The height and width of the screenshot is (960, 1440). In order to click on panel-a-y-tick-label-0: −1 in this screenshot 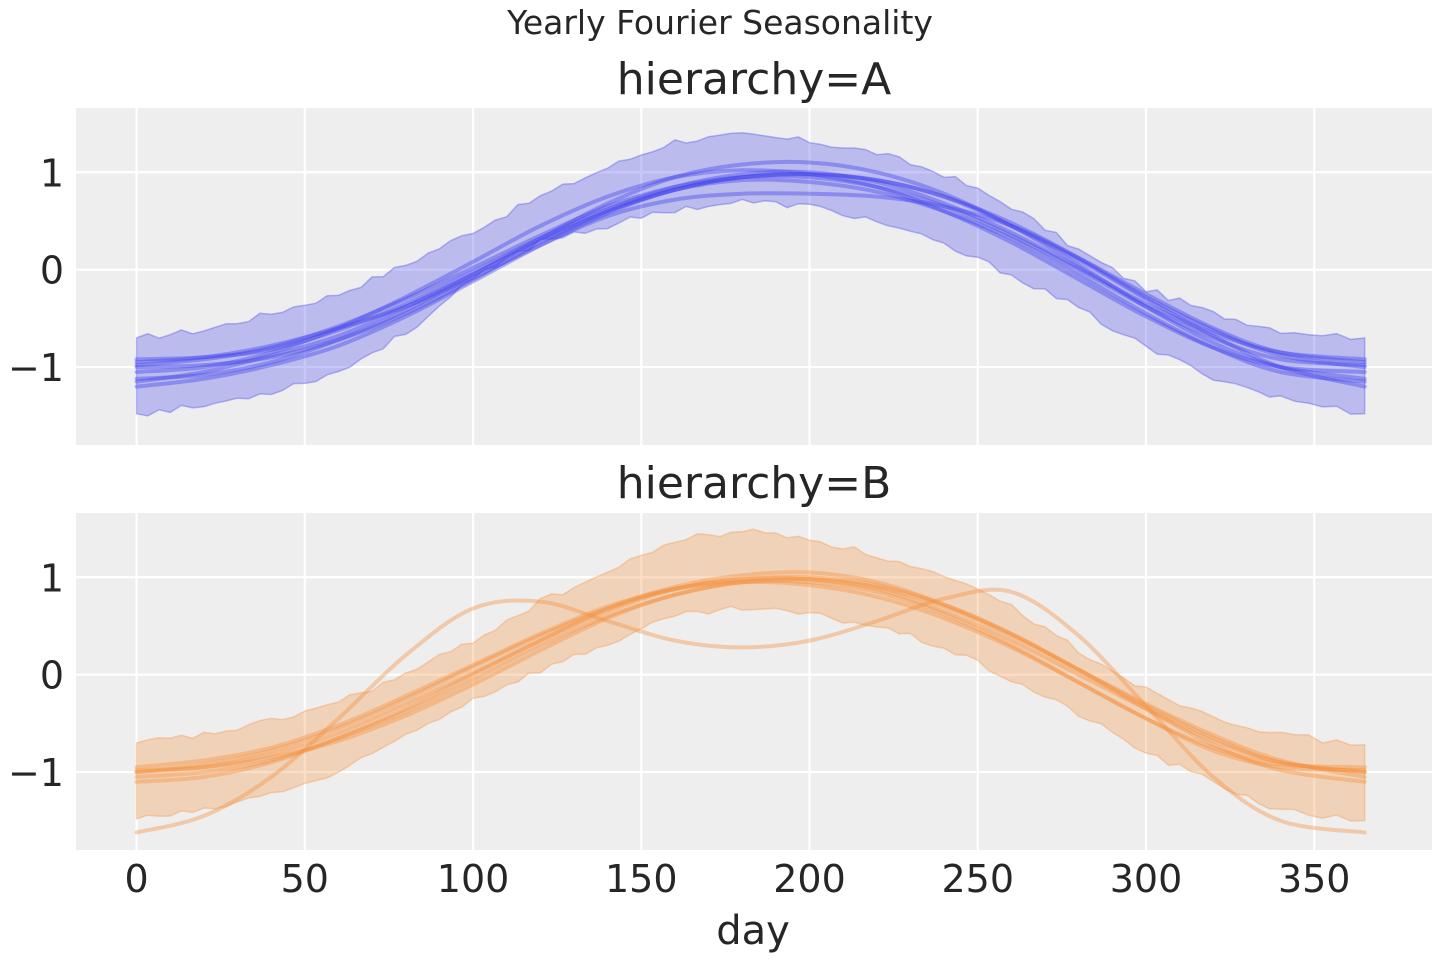, I will do `click(36, 368)`.